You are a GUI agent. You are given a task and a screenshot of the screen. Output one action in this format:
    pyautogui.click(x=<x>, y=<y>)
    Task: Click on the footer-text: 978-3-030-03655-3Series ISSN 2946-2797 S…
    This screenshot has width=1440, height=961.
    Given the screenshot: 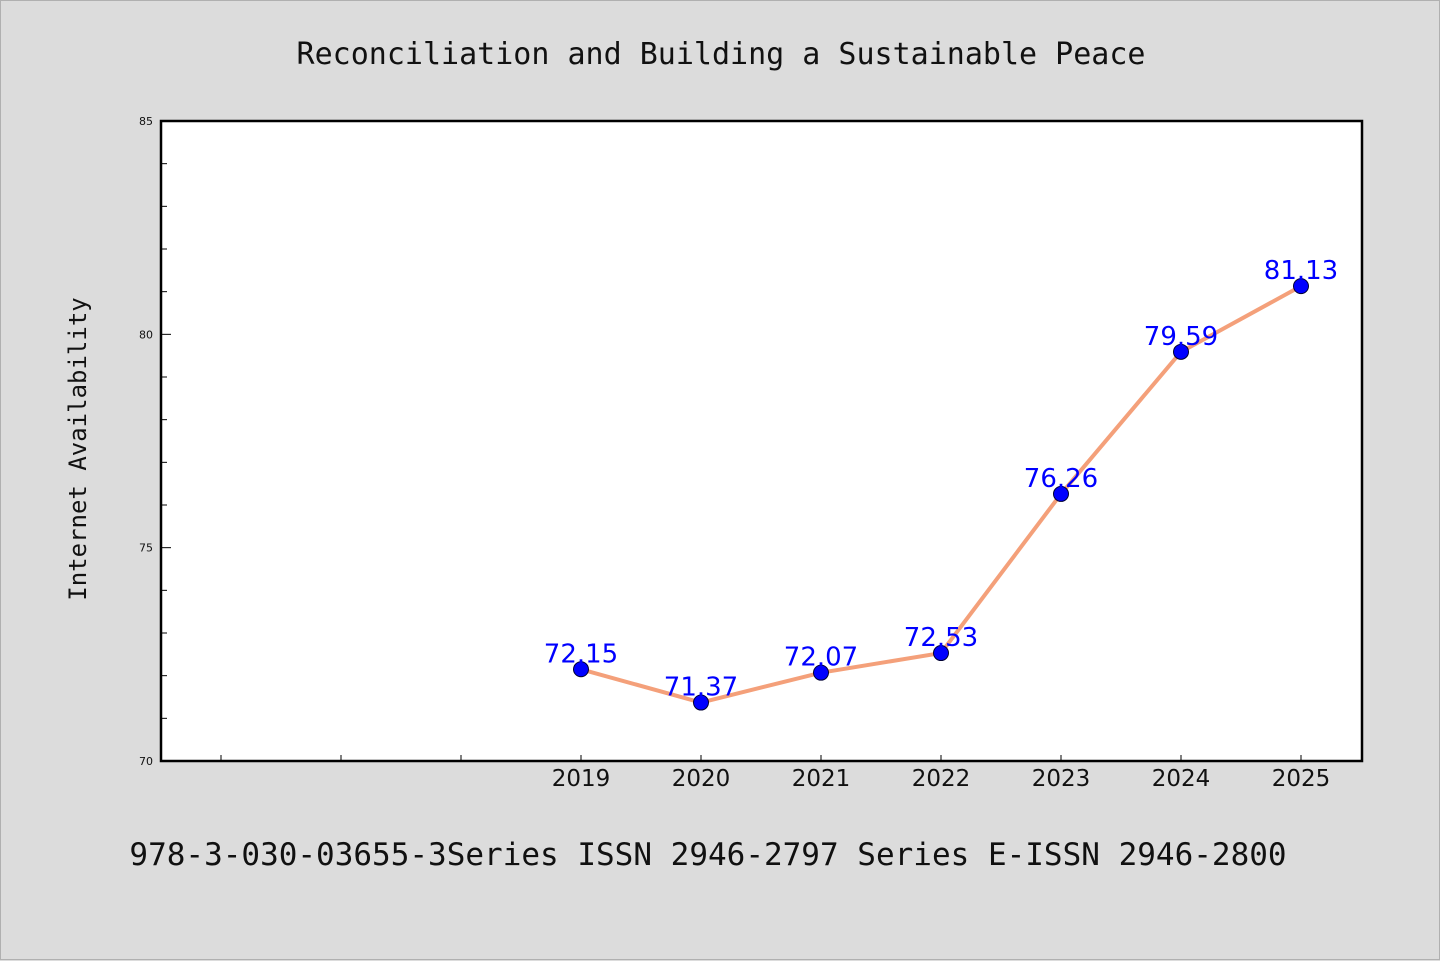 What is the action you would take?
    pyautogui.click(x=707, y=855)
    